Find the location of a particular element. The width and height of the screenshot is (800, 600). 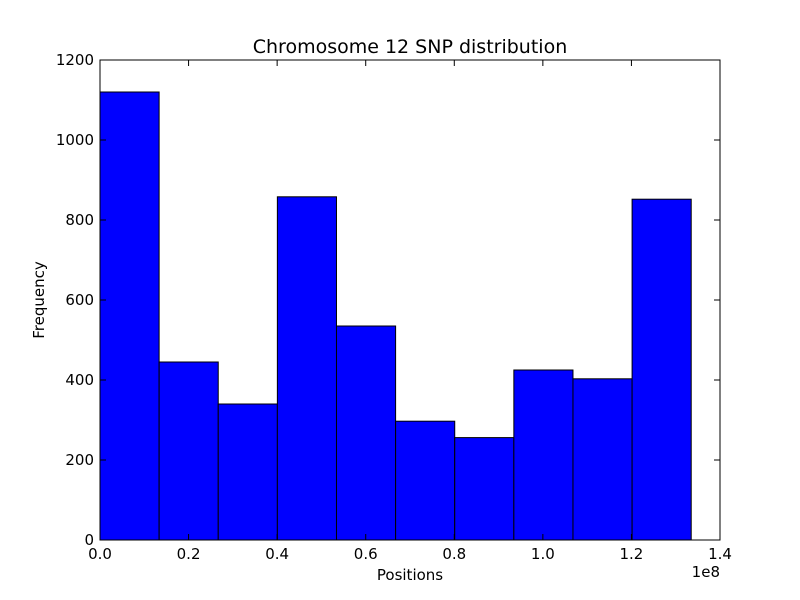

y-tick-label: 800 is located at coordinates (79, 220).